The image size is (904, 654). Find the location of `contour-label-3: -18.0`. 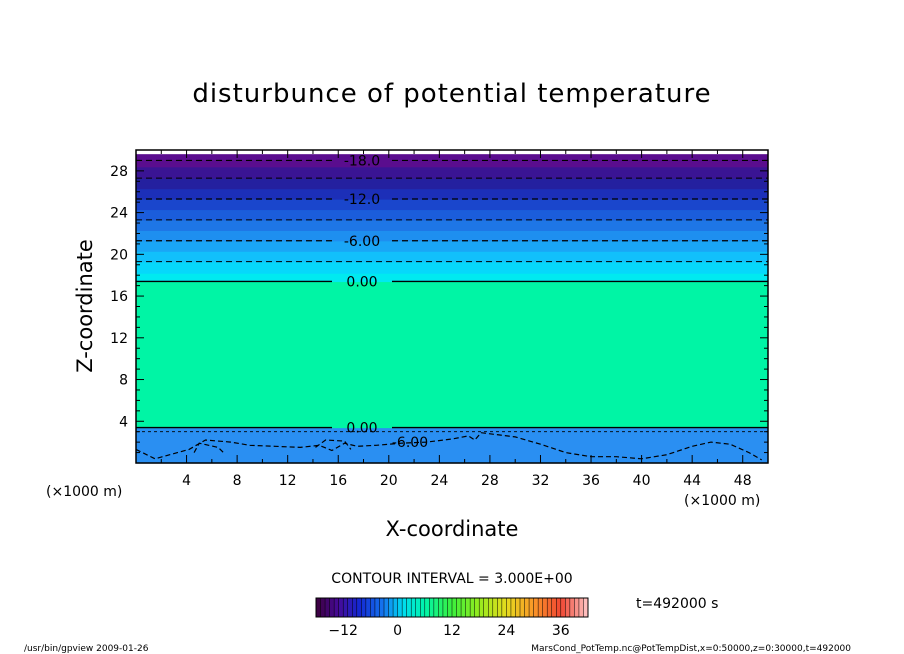

contour-label-3: -18.0 is located at coordinates (362, 161).